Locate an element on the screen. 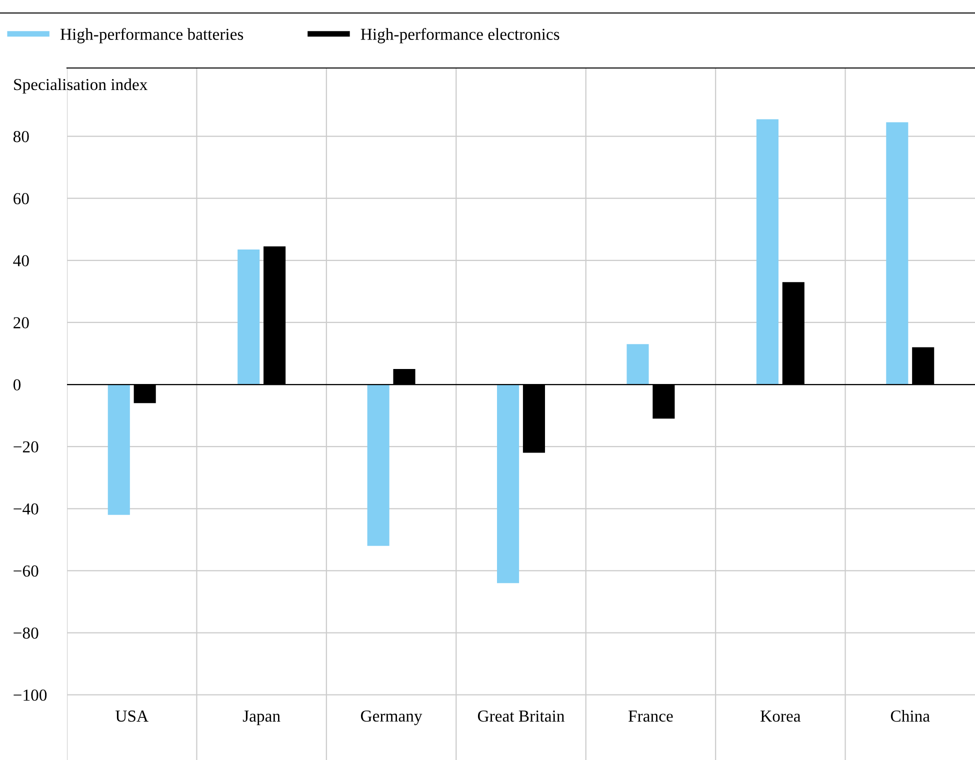 This screenshot has height=760, width=975. y-tick-label: 0 is located at coordinates (17, 384).